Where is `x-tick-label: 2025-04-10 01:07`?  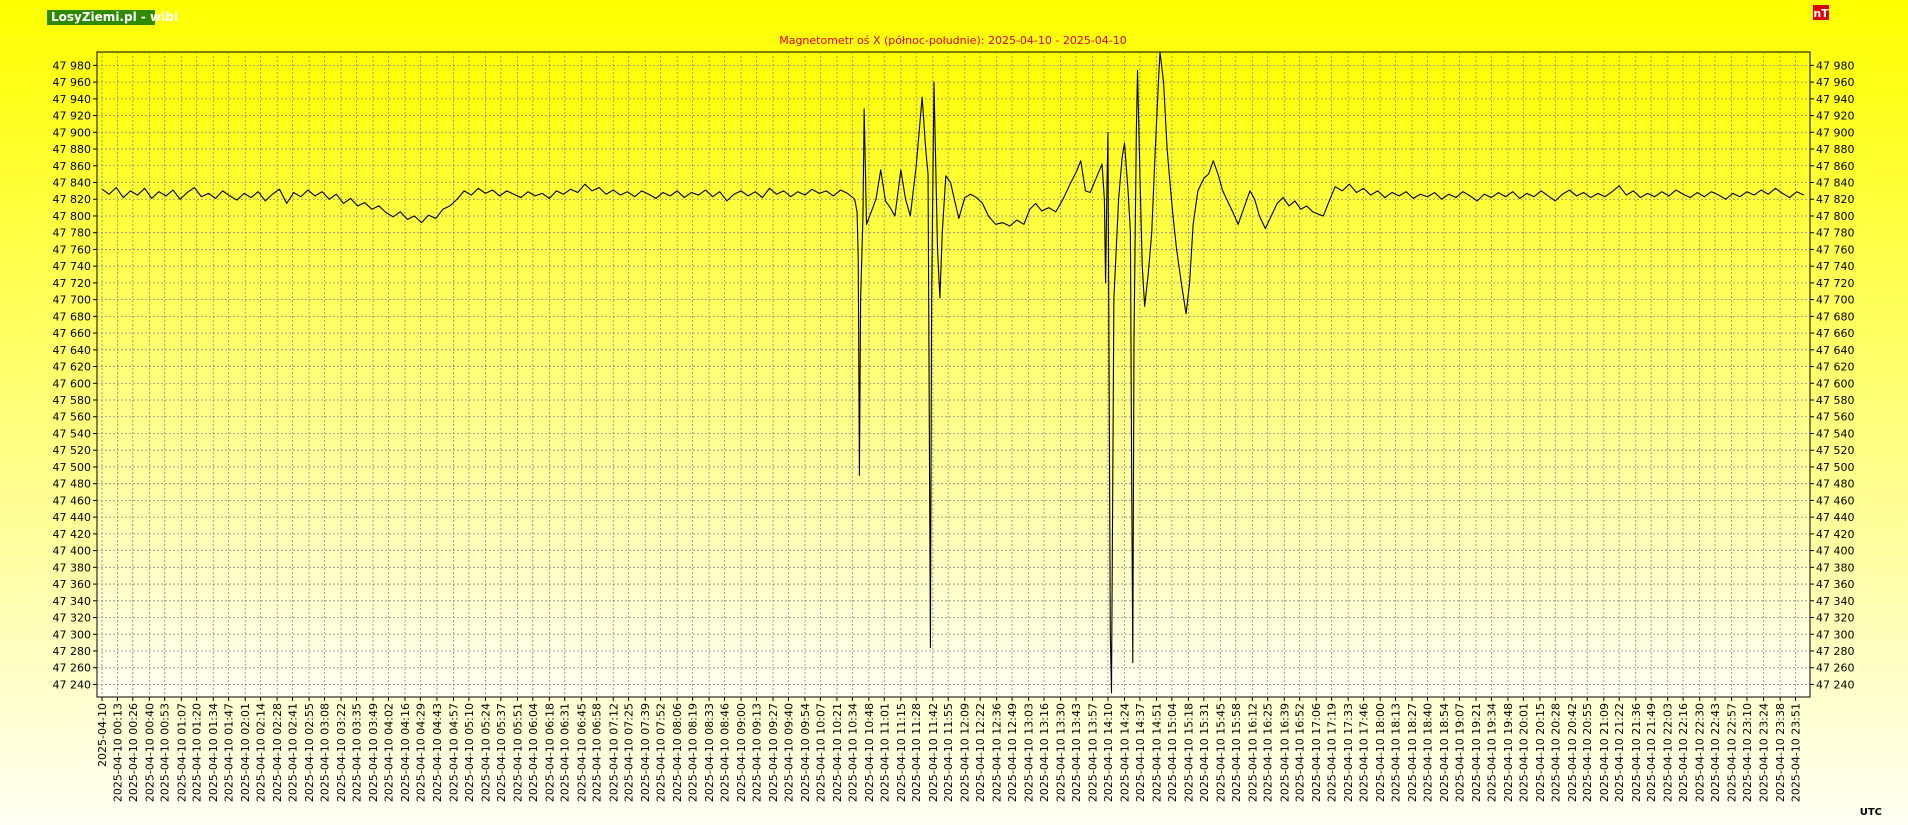 x-tick-label: 2025-04-10 01:07 is located at coordinates (181, 752).